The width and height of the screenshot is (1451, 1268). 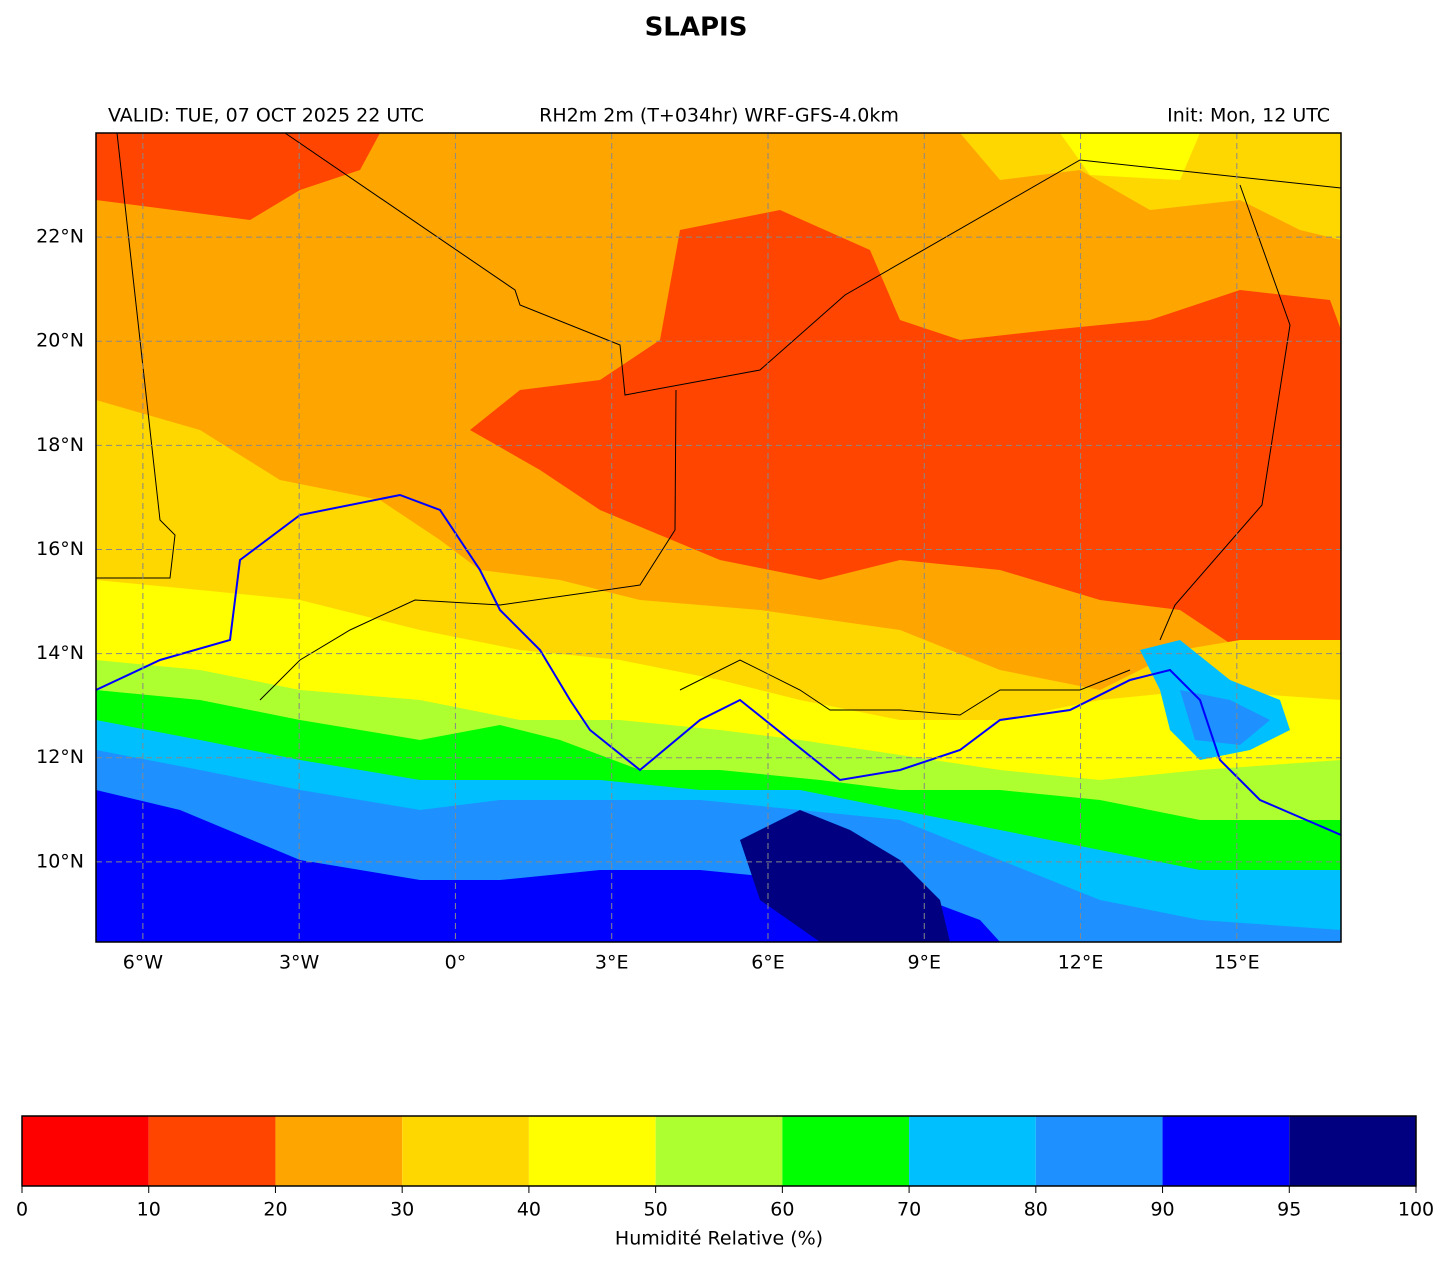 I want to click on colorbar-tick-label: 95, so click(x=1289, y=1210).